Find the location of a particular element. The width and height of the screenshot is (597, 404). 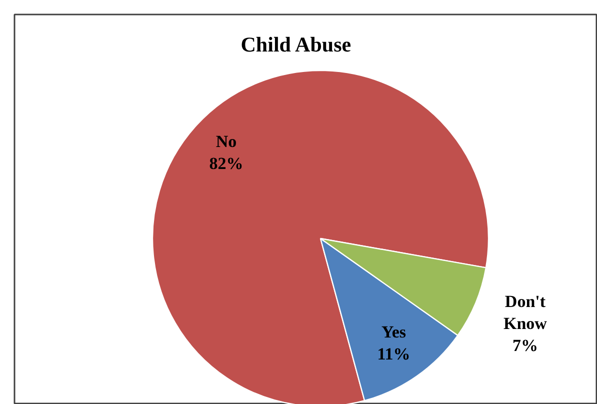

slice-label: Don't Know is located at coordinates (526, 313).